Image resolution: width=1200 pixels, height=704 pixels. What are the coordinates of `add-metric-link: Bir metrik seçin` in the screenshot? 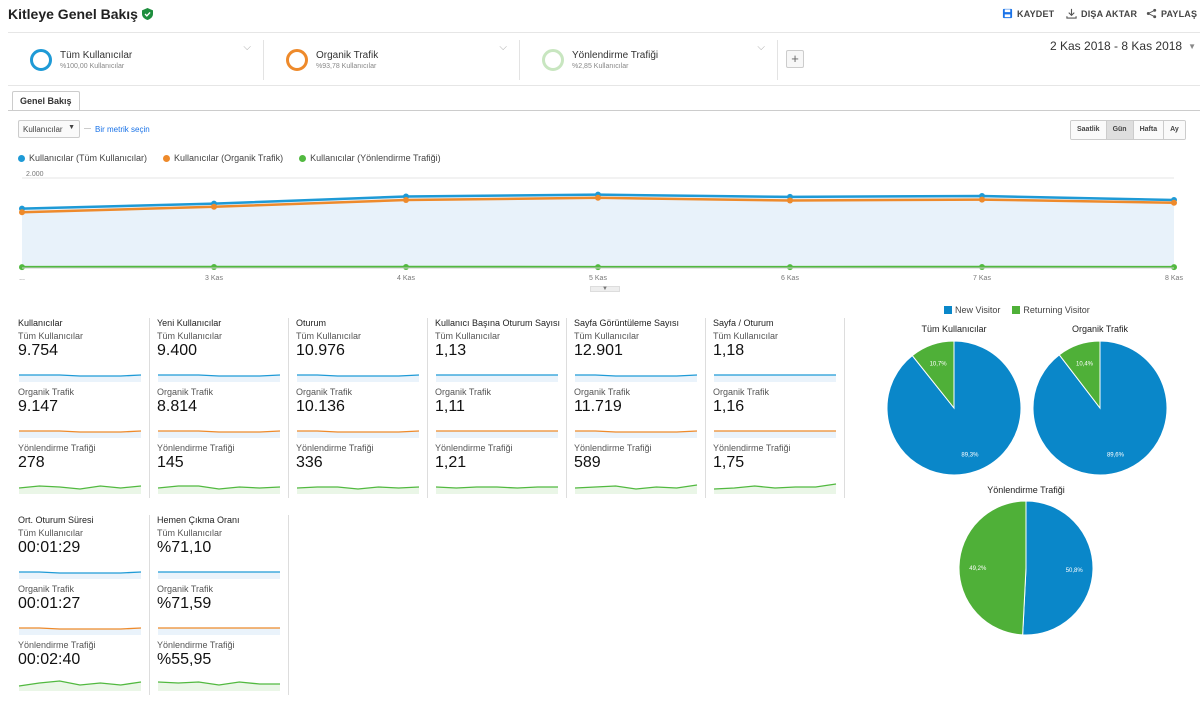 It's located at (122, 129).